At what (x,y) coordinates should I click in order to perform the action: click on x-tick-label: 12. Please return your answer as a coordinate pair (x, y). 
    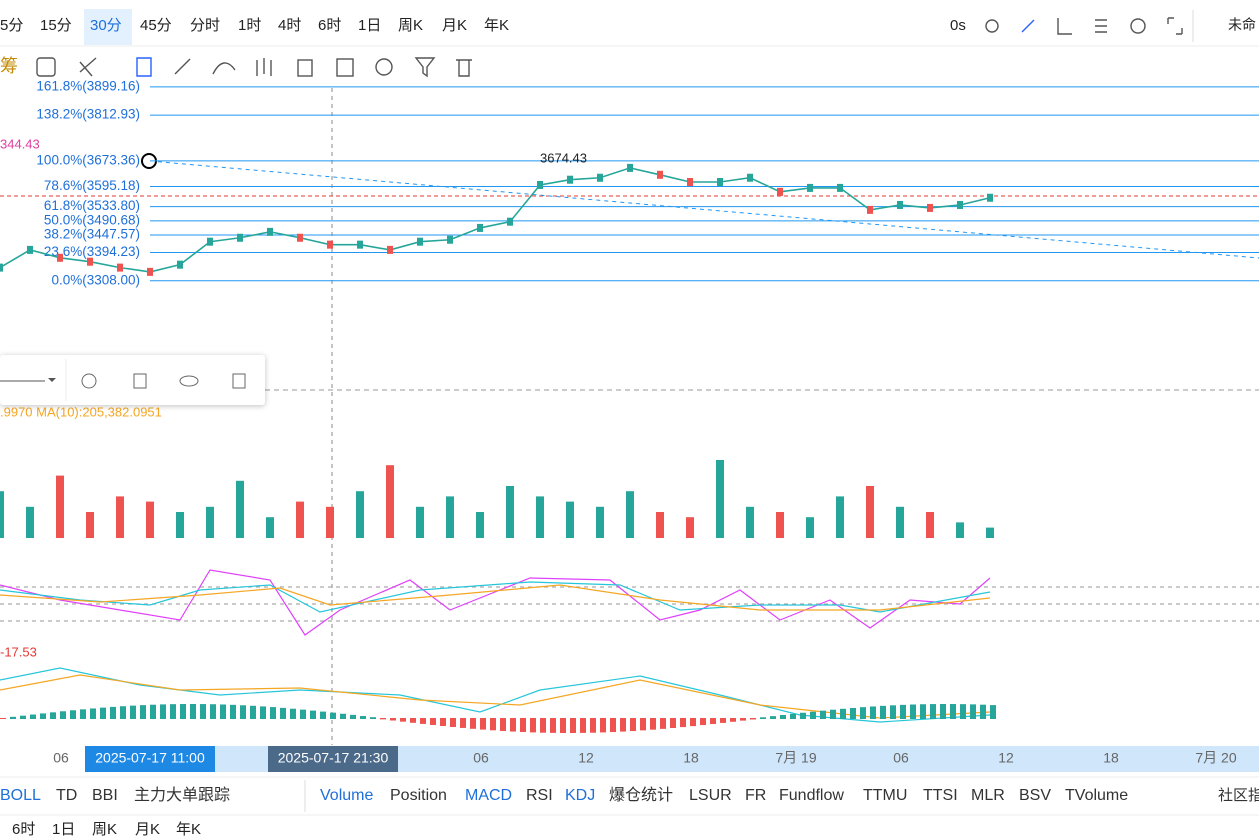
    Looking at the image, I should click on (586, 758).